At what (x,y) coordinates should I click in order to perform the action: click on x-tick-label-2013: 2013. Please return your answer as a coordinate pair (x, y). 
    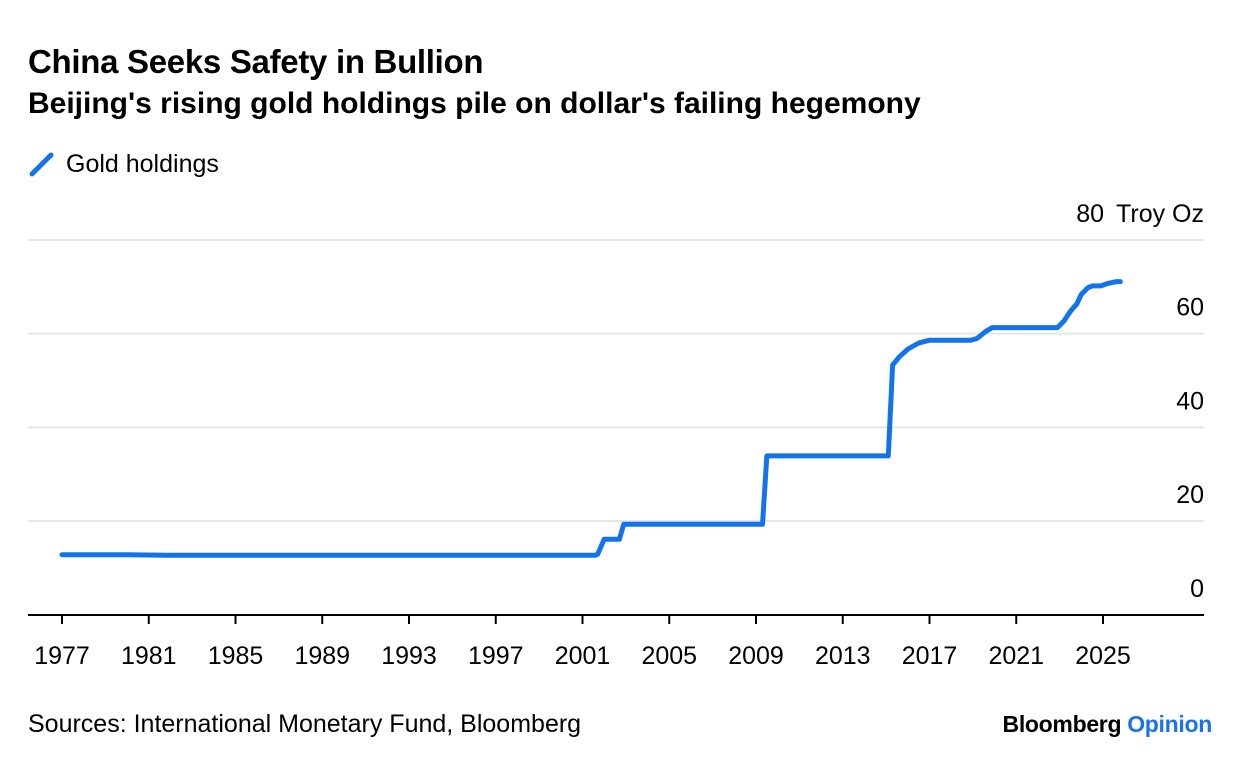
    Looking at the image, I should click on (843, 656).